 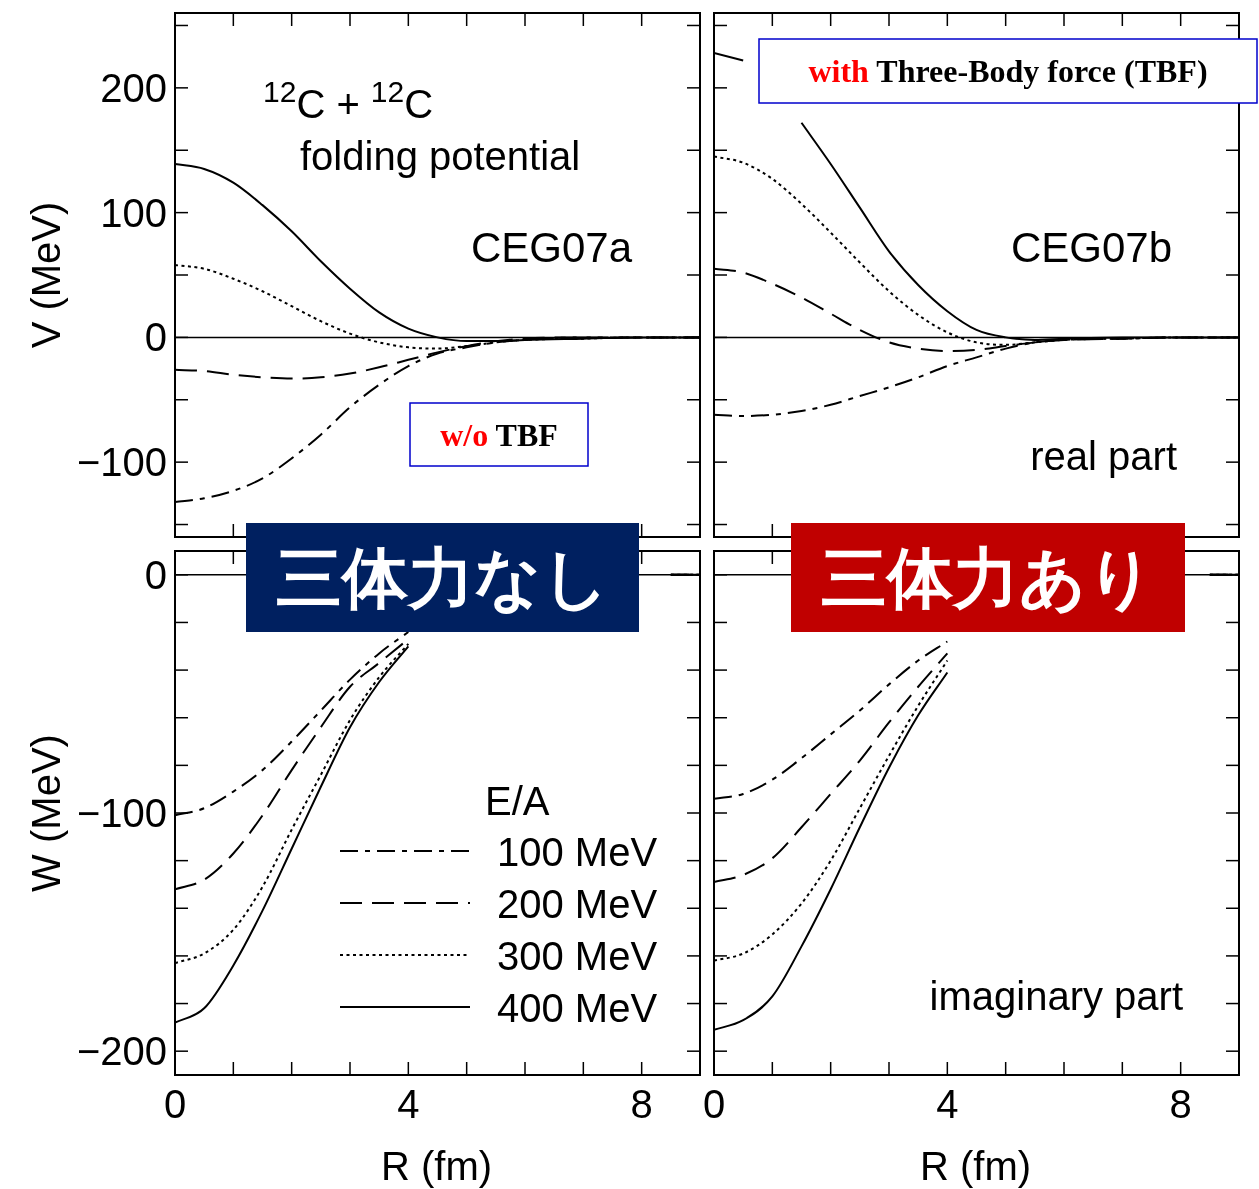 I want to click on annotation: $^{12}$C + $^{12}$C, so click(x=348, y=100).